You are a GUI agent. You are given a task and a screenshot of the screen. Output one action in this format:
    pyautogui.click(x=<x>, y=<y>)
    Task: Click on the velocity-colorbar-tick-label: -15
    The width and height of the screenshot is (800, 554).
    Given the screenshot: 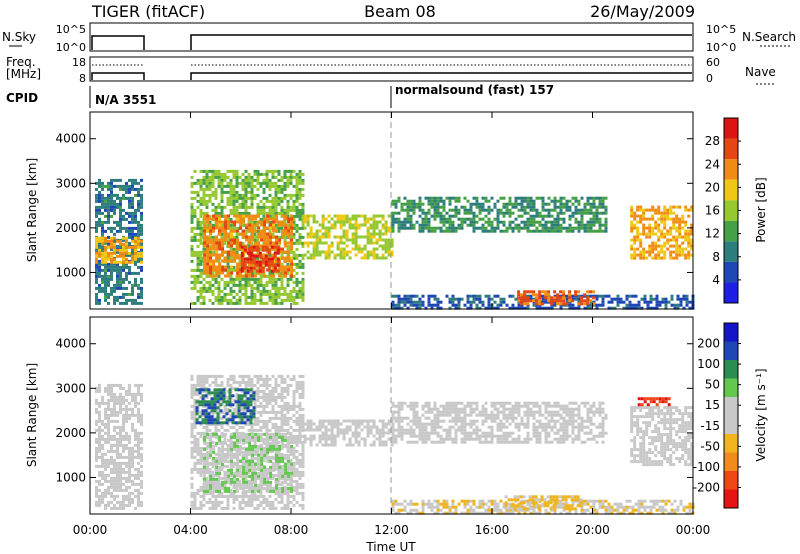 What is the action you would take?
    pyautogui.click(x=710, y=426)
    